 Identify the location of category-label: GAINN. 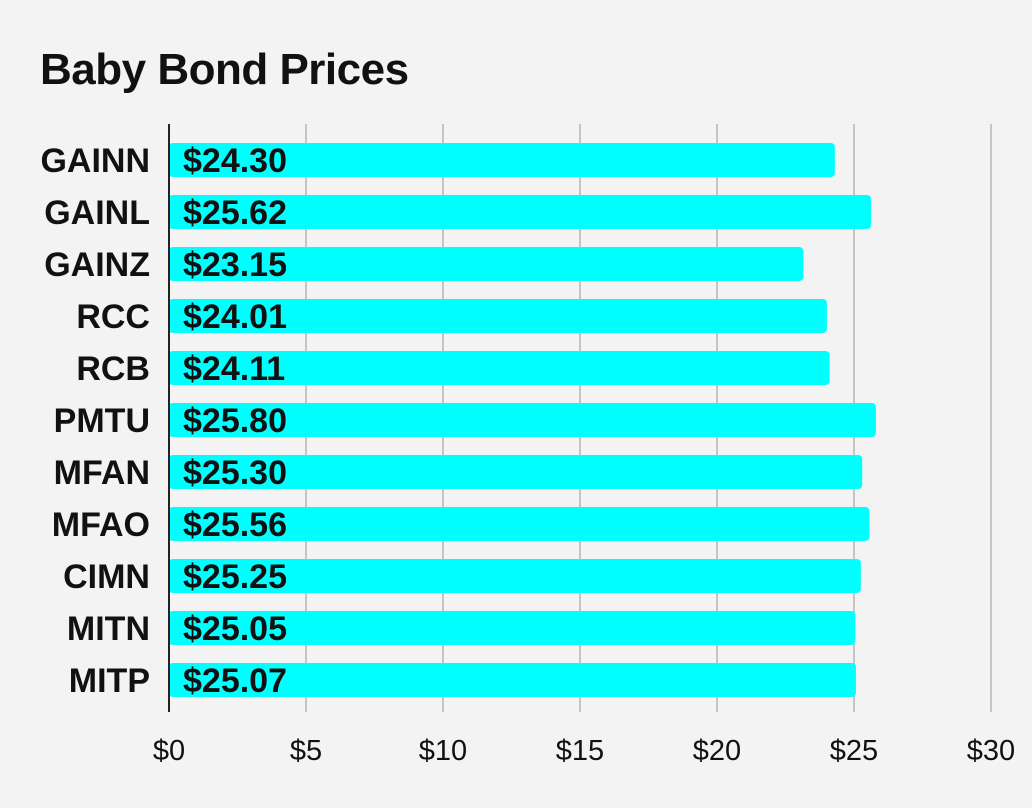
(95, 161).